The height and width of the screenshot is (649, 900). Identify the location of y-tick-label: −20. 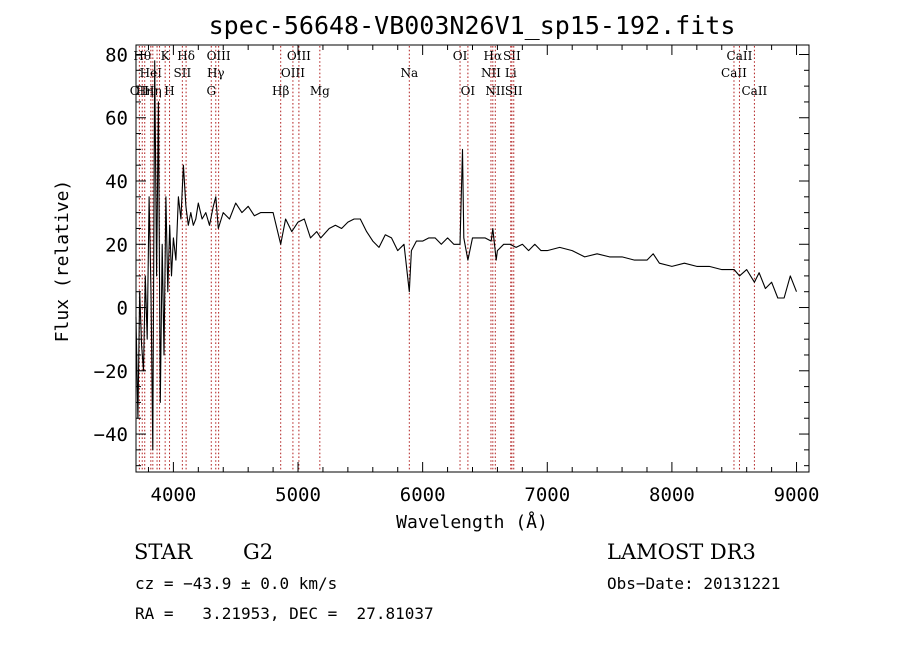
(111, 372).